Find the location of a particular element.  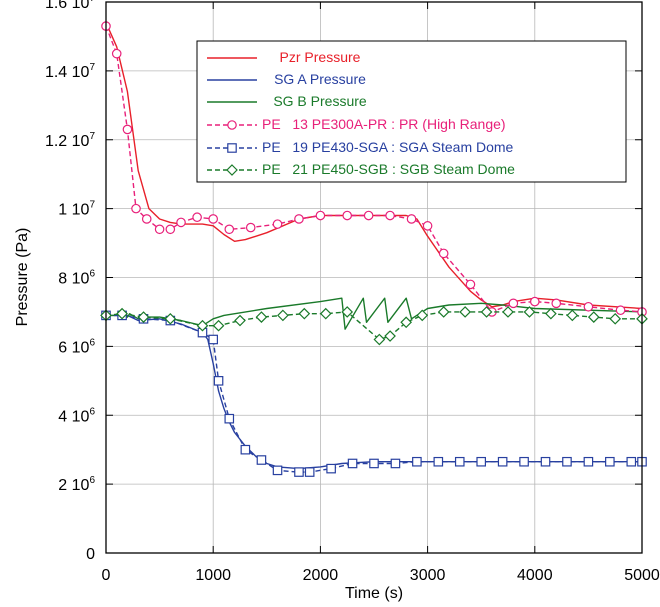

y-tick-mantissa: 2 10 is located at coordinates (73, 485).